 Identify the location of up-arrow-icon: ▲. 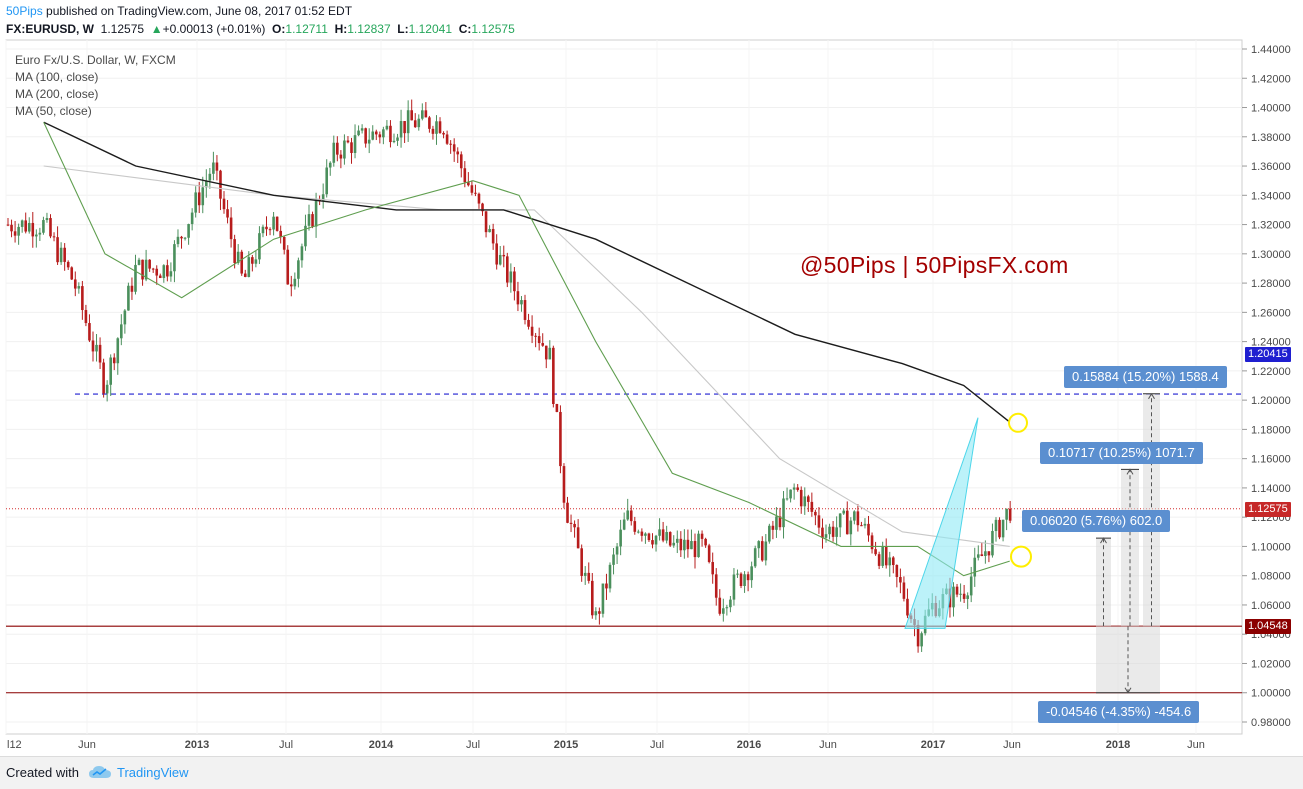
(156, 29).